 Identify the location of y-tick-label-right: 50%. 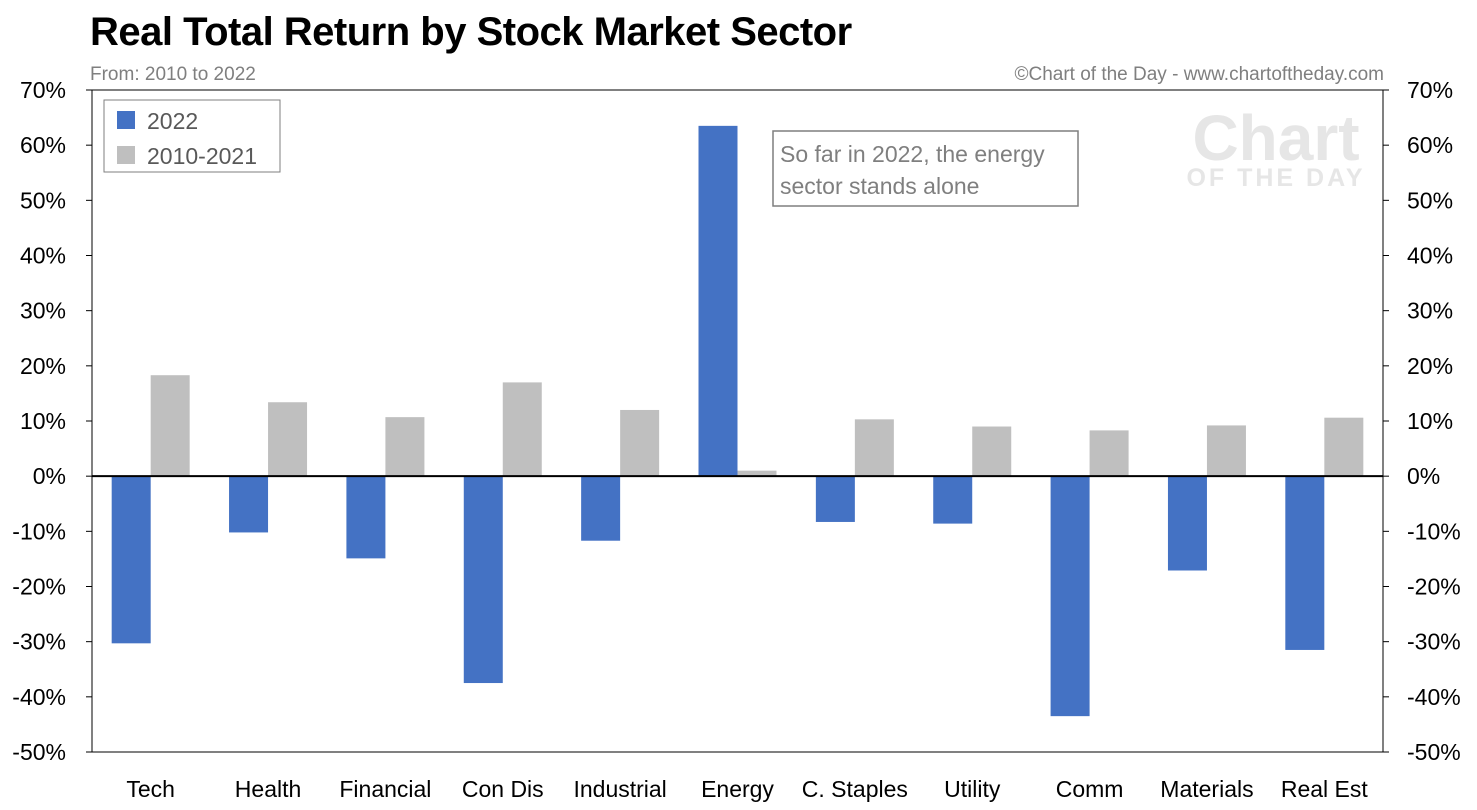
(1430, 200).